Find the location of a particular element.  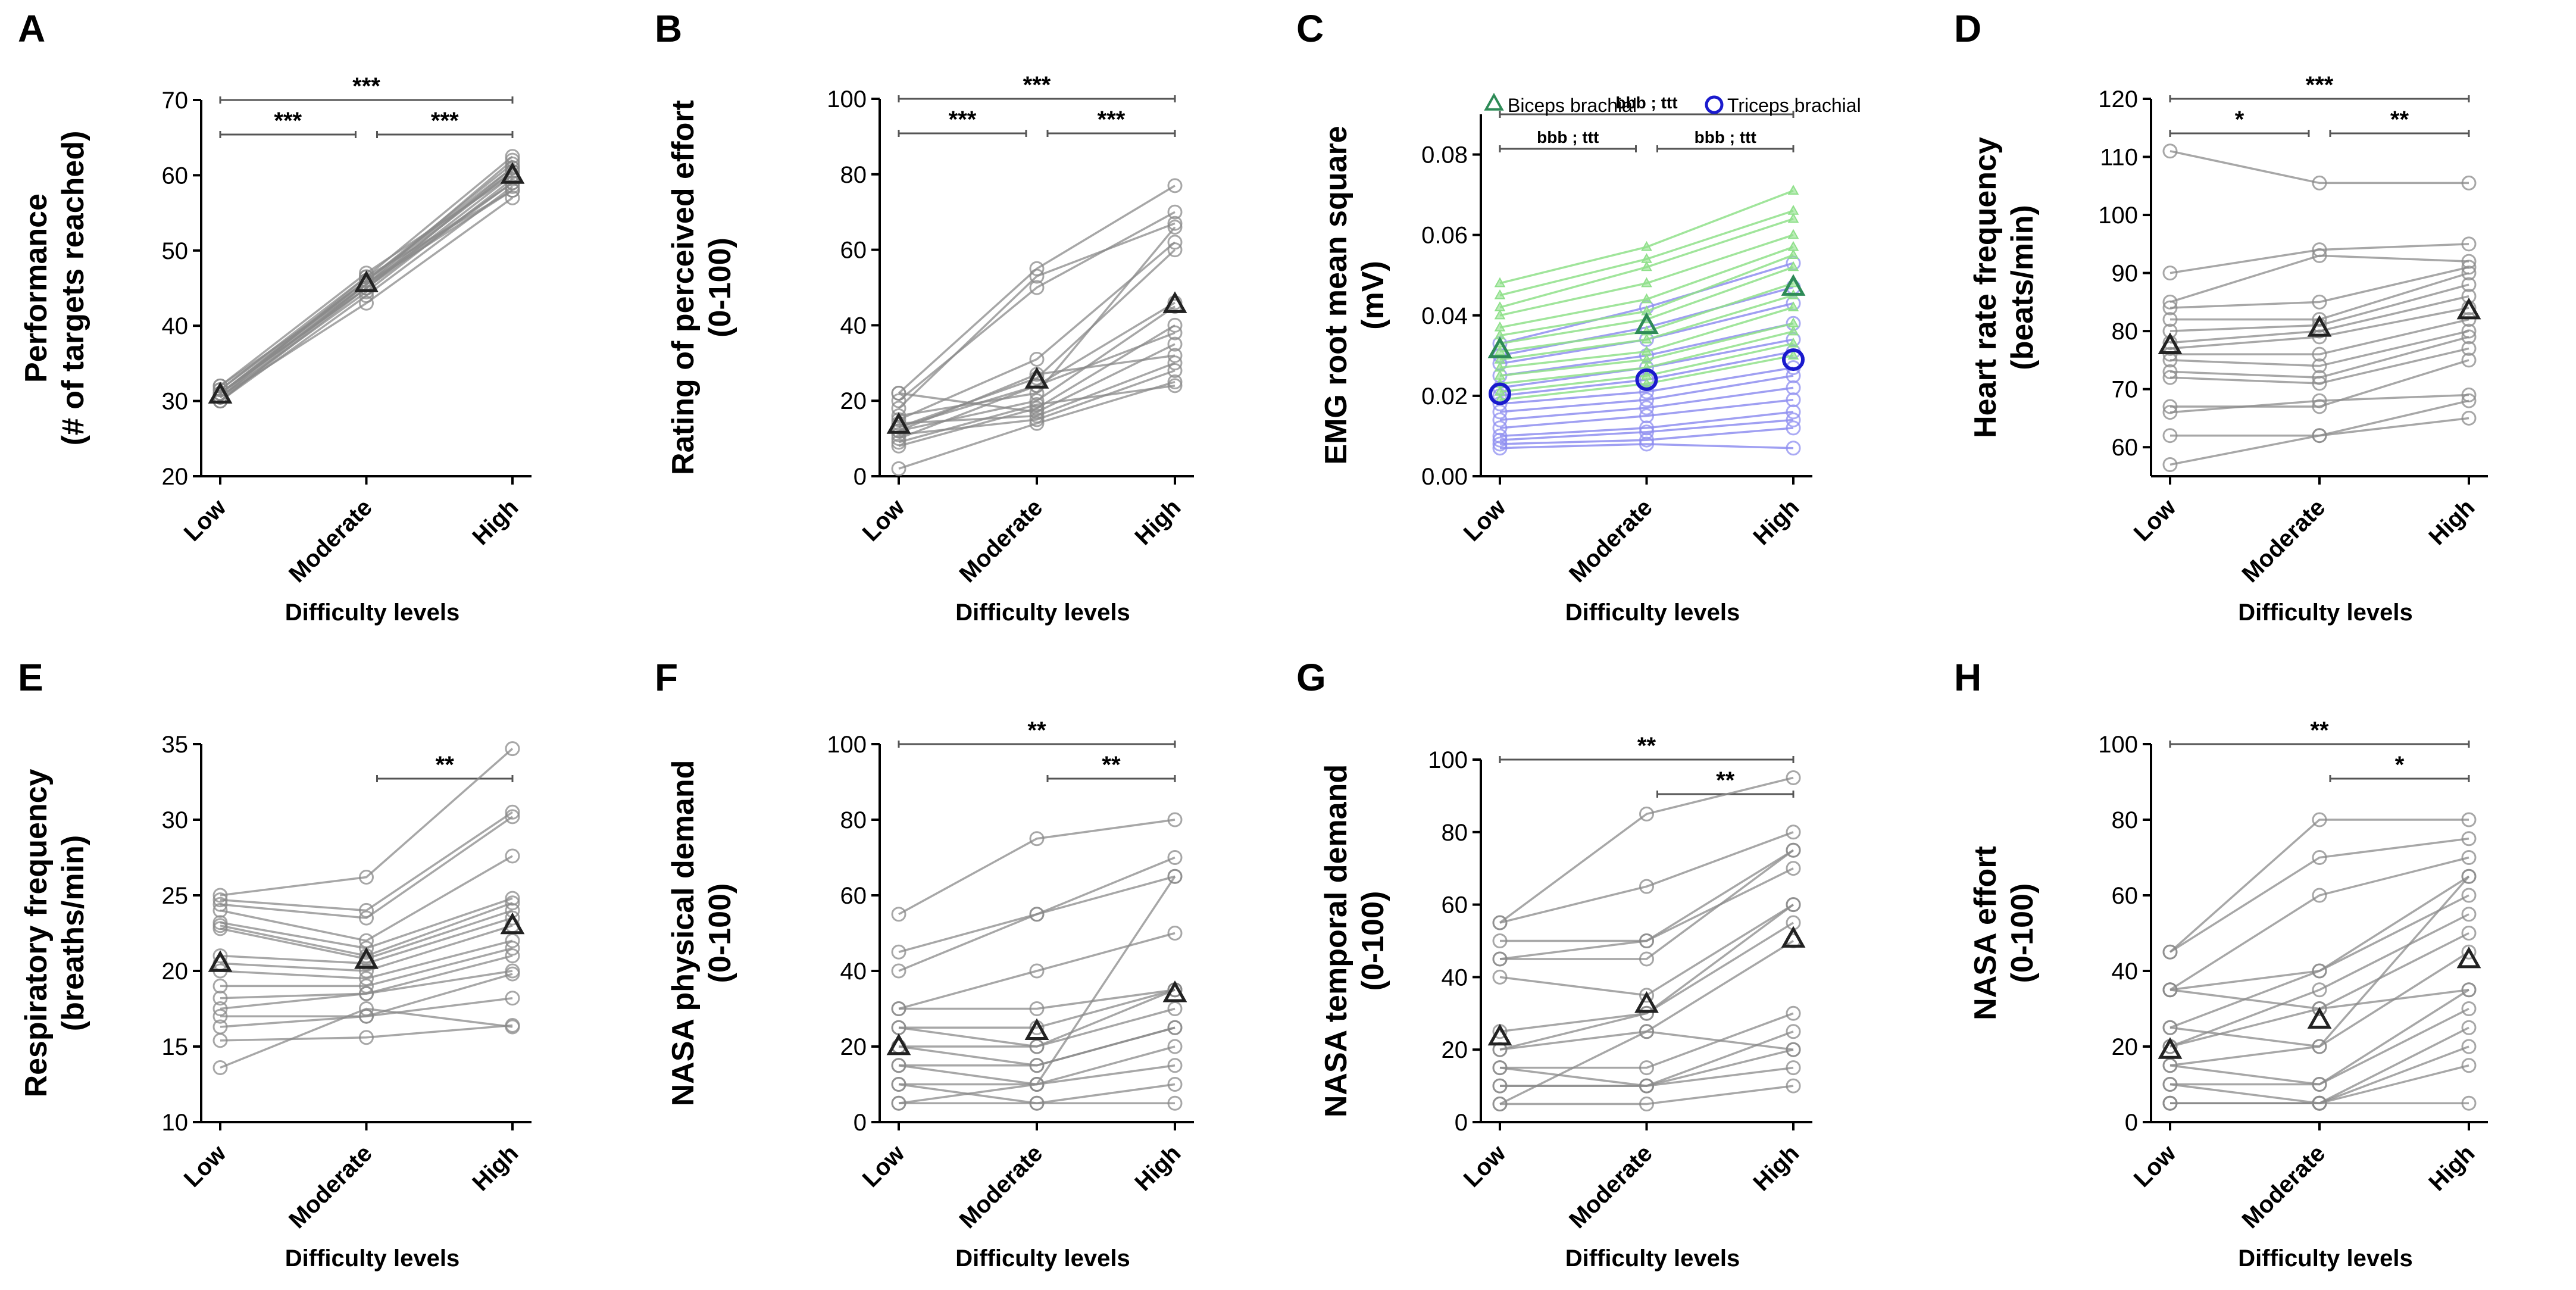

y-tick-label: 0.02 is located at coordinates (1444, 396).